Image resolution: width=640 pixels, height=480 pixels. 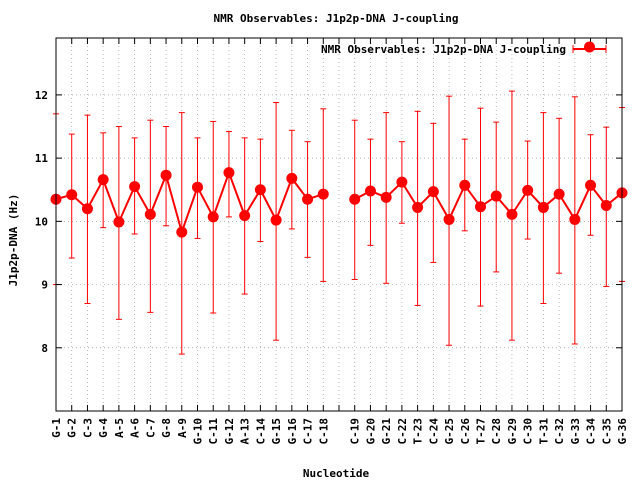 What do you see at coordinates (335, 18) in the screenshot?
I see `chart-title: NMR Observables: J1p2p-DNA J-coupling` at bounding box center [335, 18].